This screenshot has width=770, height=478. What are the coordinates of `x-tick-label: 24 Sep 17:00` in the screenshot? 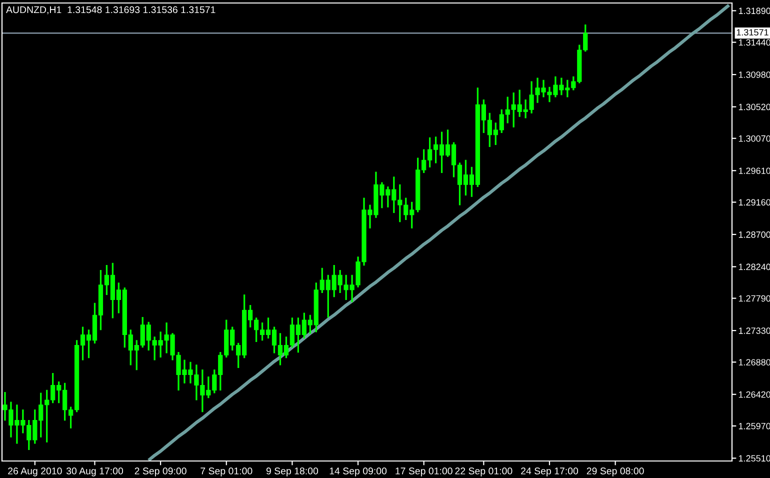 It's located at (549, 472).